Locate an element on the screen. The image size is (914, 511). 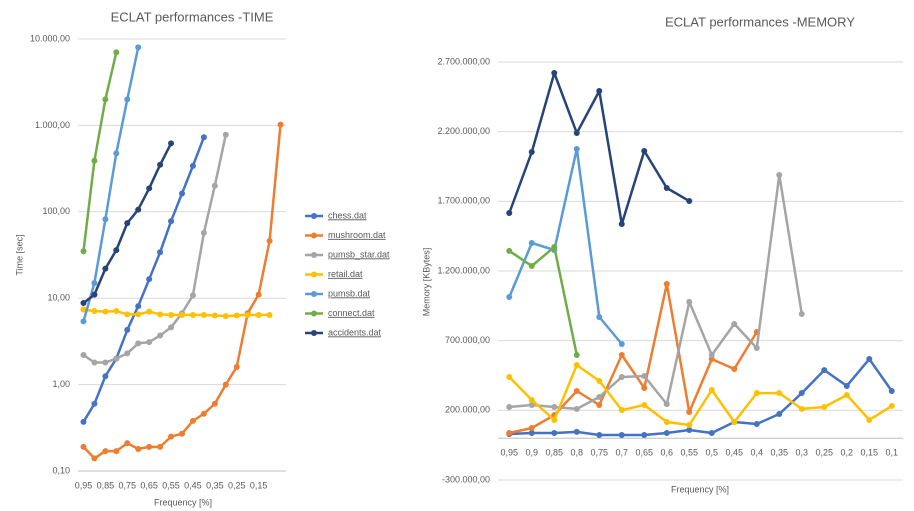
y-tick-label: 1,00 is located at coordinates (61, 384).